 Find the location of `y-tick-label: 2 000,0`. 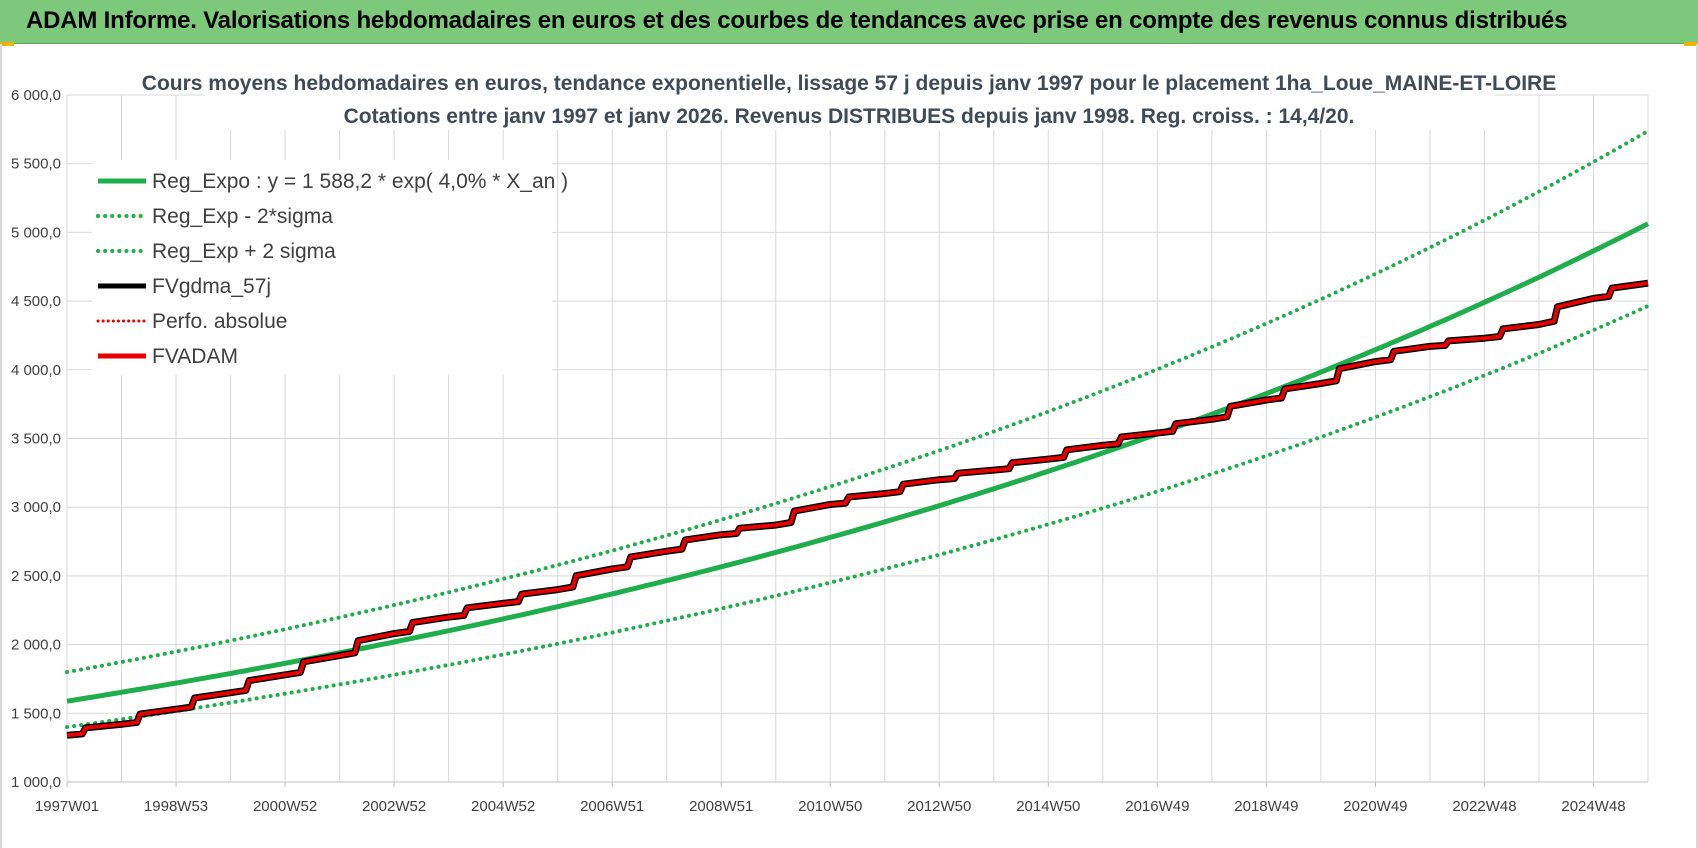

y-tick-label: 2 000,0 is located at coordinates (36, 645).